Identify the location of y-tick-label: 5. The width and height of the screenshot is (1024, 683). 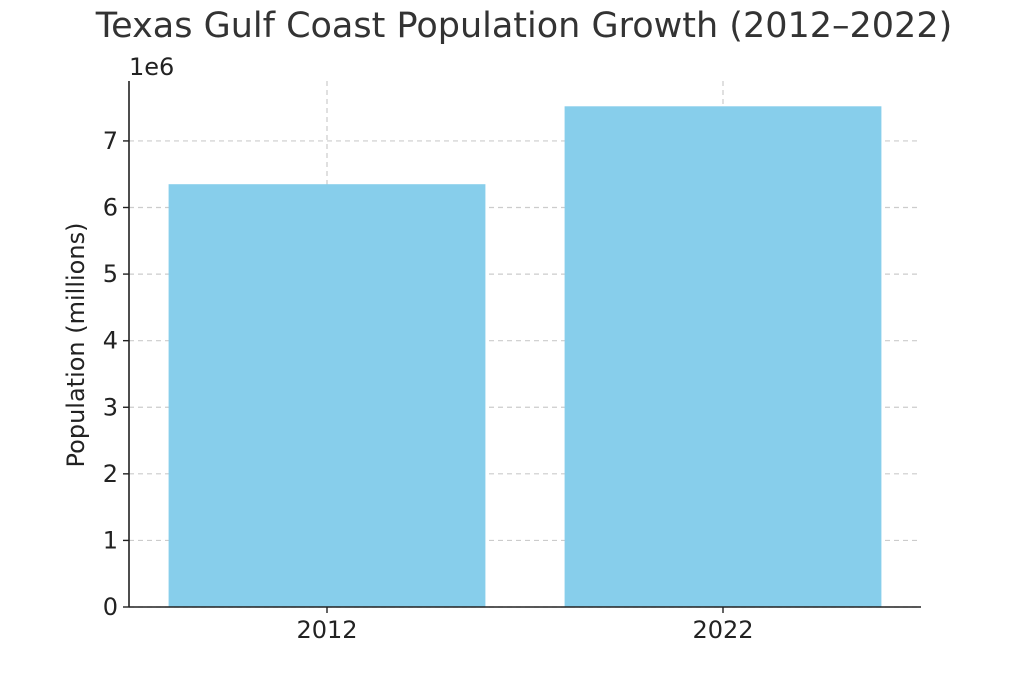
(110, 274).